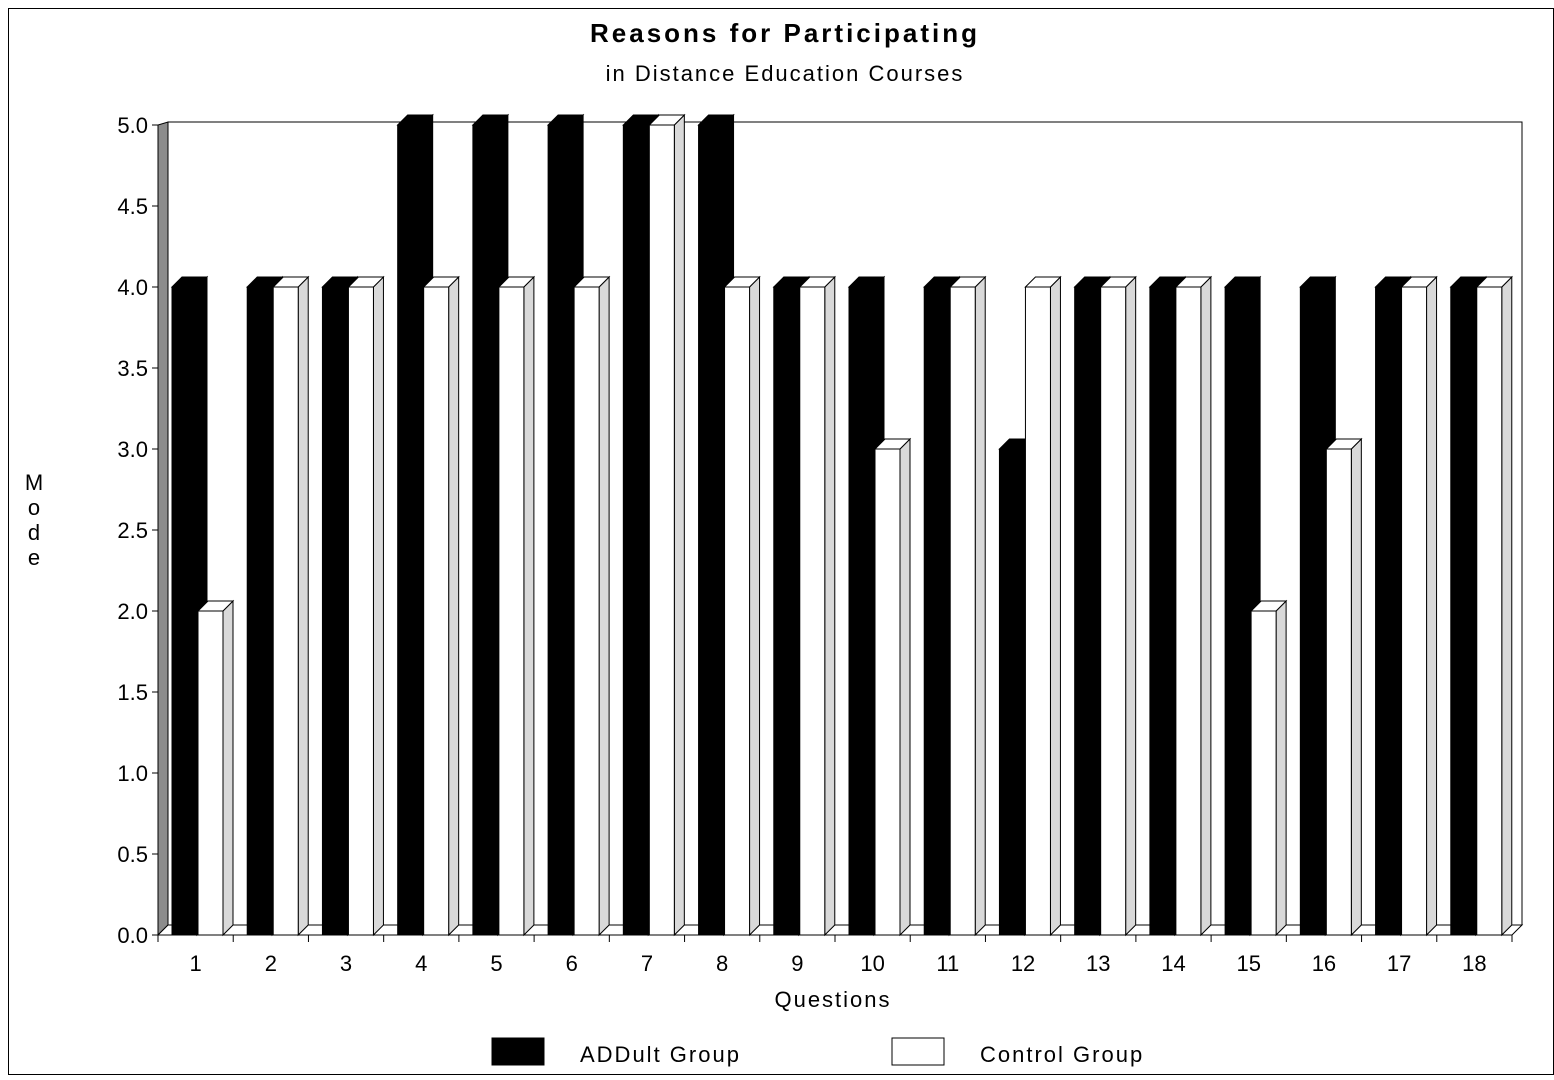 The width and height of the screenshot is (1554, 1080). I want to click on y-tick-label: 2.0, so click(132, 611).